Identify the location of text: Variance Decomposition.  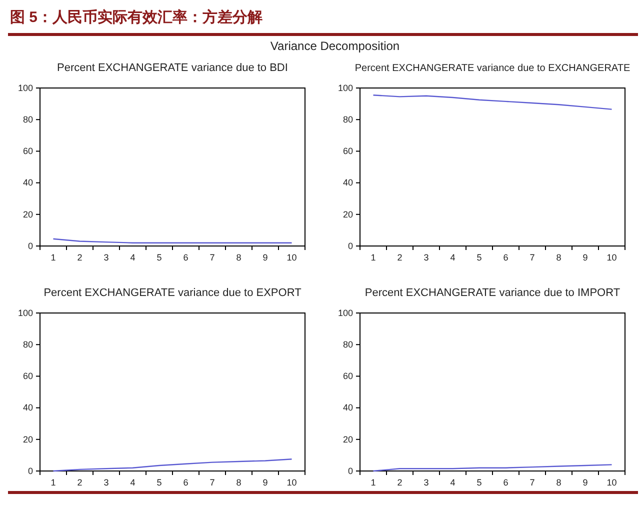
(335, 46).